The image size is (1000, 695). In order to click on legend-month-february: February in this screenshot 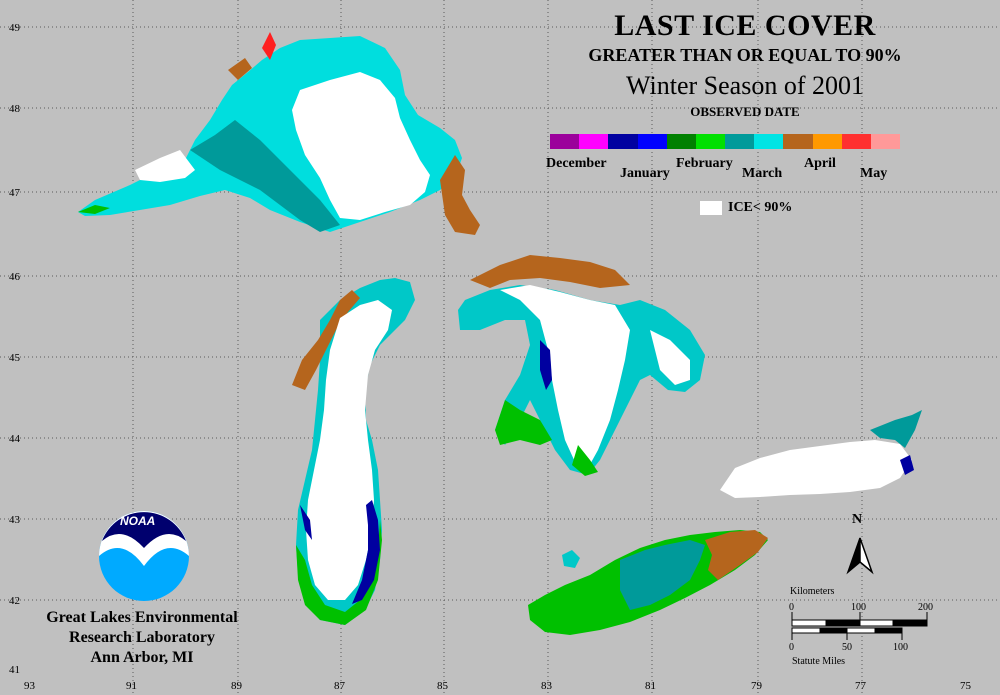, I will do `click(704, 163)`.